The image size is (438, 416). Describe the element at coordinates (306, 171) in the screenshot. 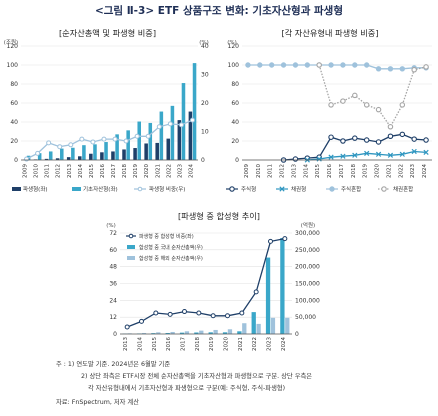

I see `chart2-x-label: 2014` at that location.